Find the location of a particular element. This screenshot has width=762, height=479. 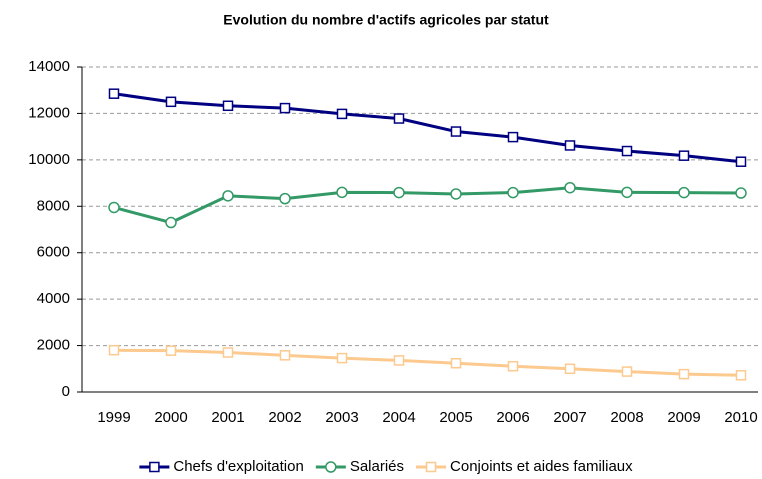

x-tick-label: 2001 is located at coordinates (227, 417).